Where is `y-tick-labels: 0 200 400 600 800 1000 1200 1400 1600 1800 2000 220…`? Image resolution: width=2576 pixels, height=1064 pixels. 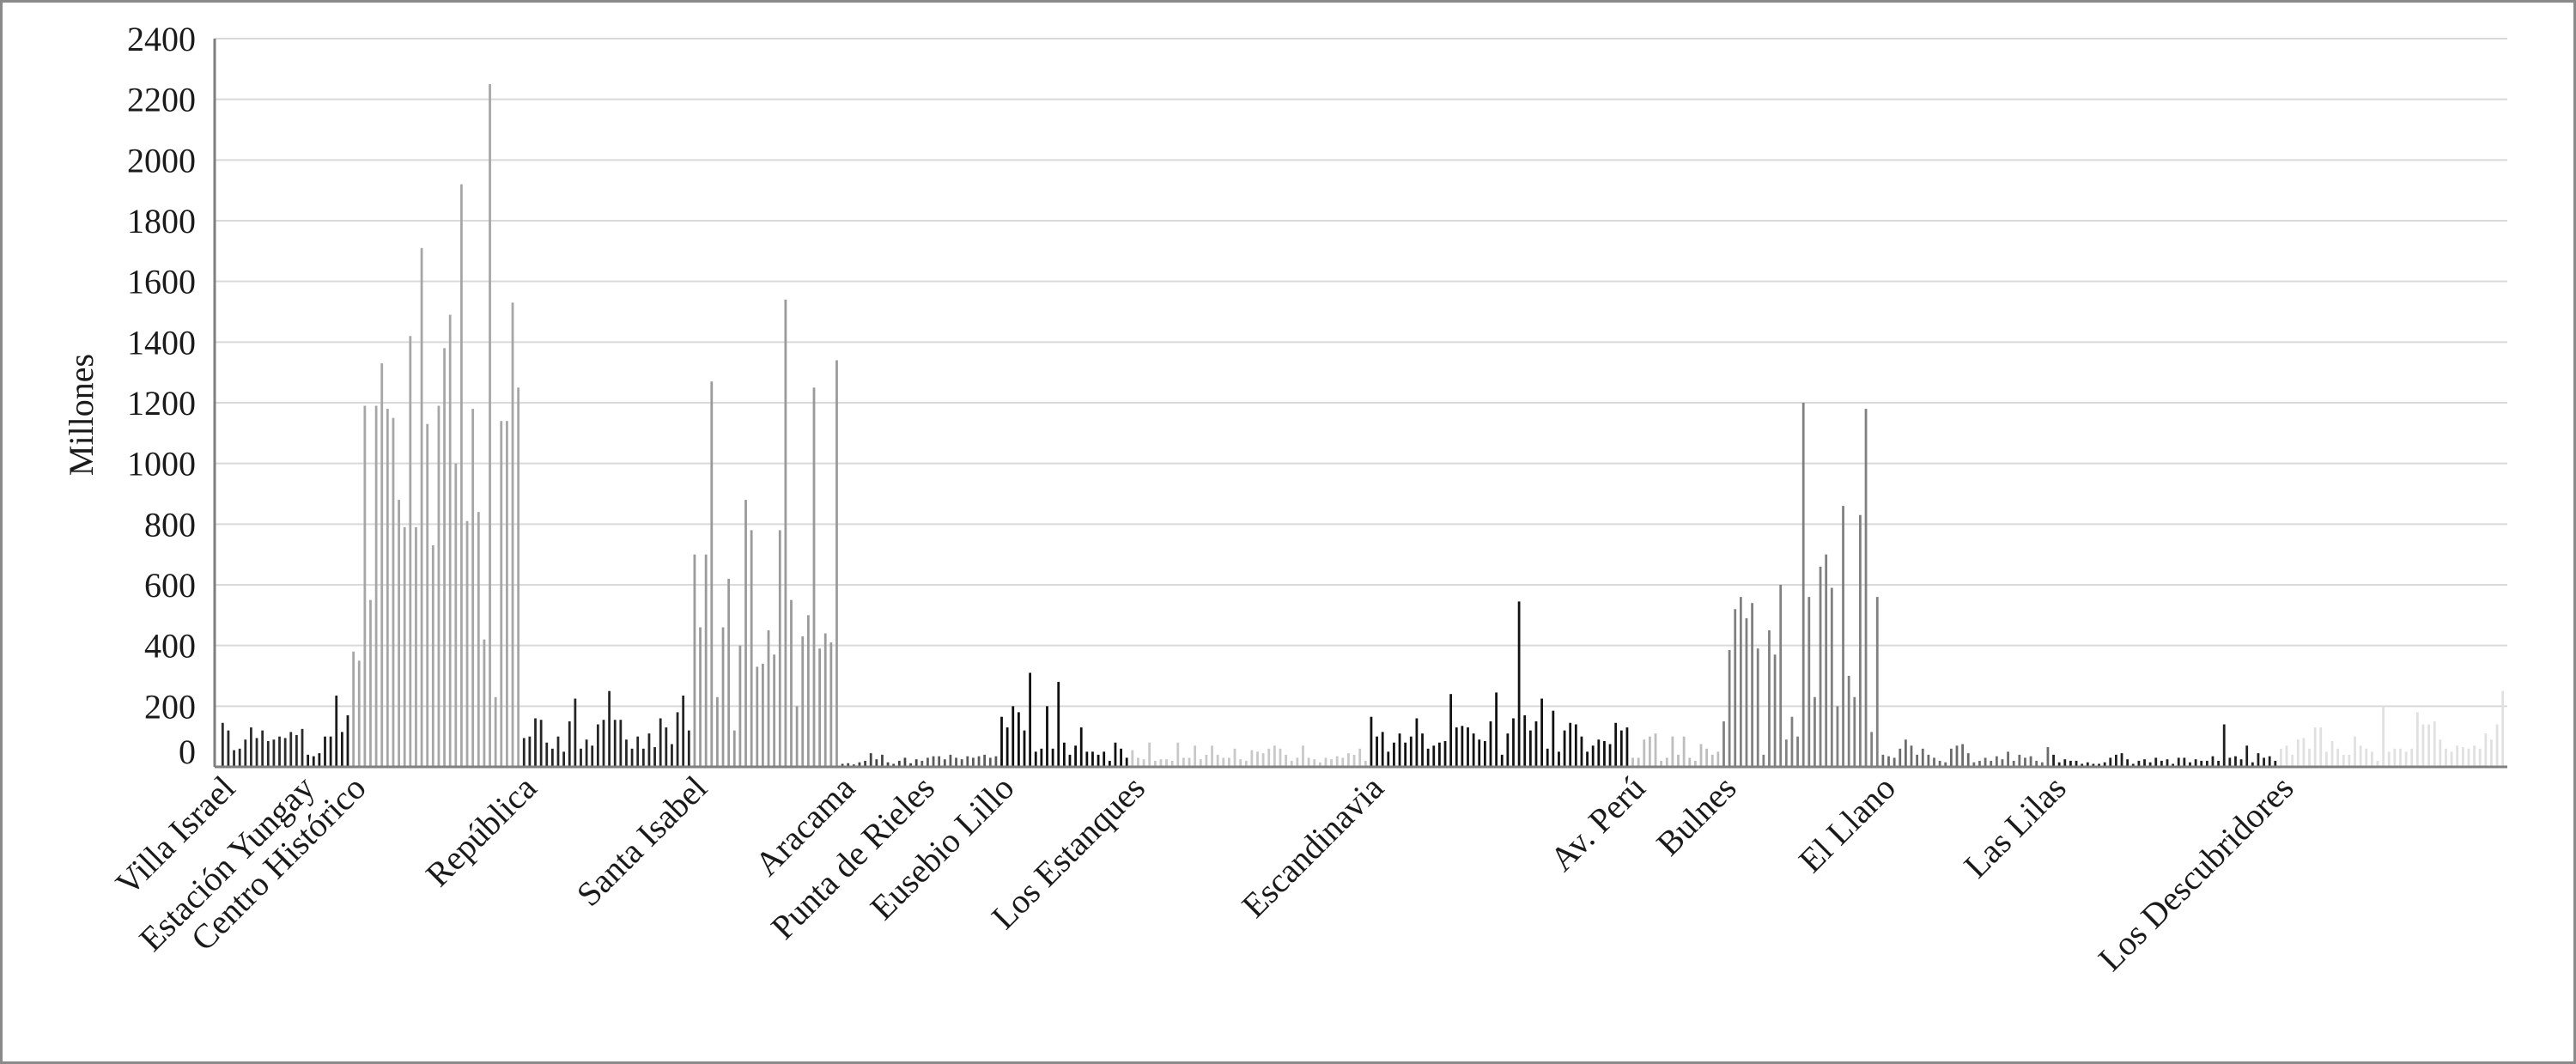 y-tick-labels: 0 200 400 600 800 1000 1200 1400 1600 1800 2000 220… is located at coordinates (161, 395).